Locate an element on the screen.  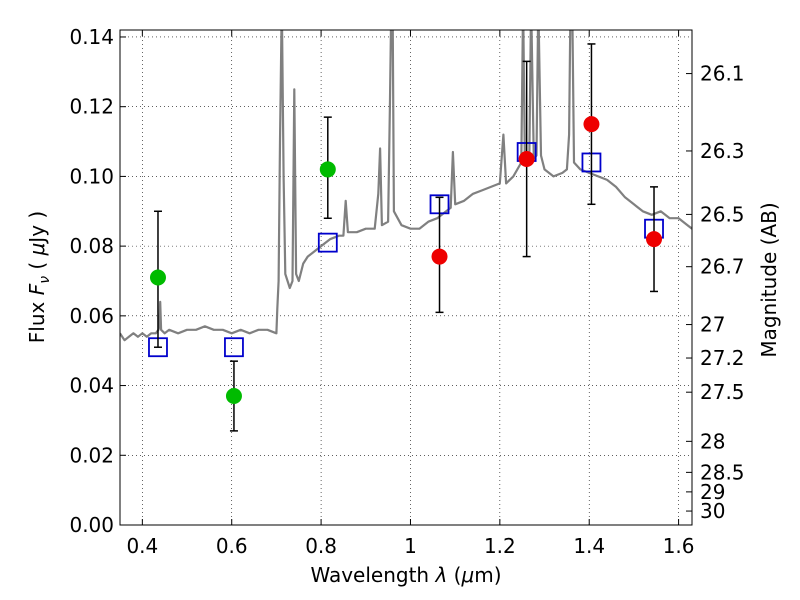
x-tick-label: 1.2 is located at coordinates (500, 546).